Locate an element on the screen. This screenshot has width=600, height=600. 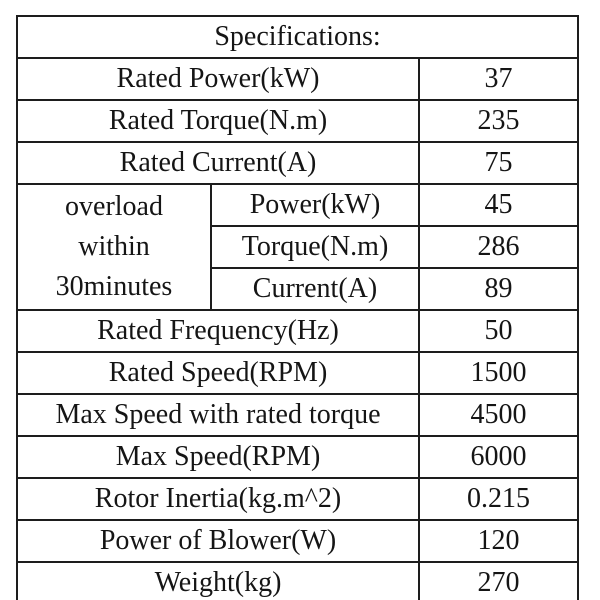
spec-value: 45 is located at coordinates (498, 205).